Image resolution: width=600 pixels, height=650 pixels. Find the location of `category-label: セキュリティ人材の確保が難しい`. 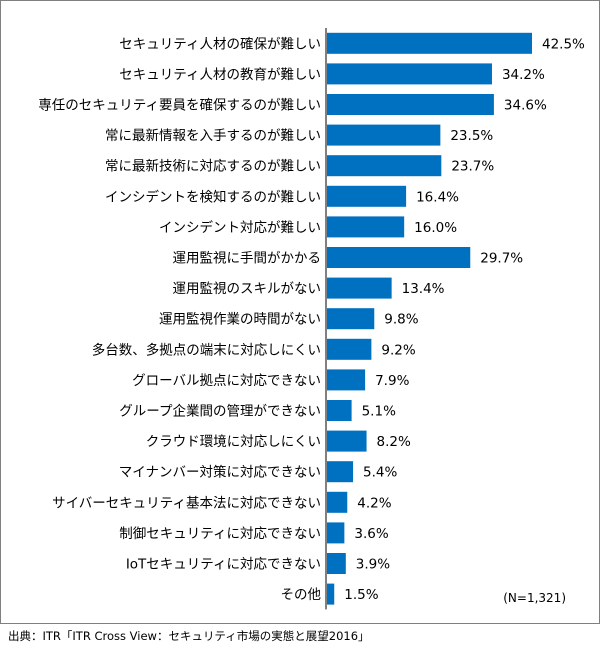

category-label: セキュリティ人材の確保が難しい is located at coordinates (220, 44).